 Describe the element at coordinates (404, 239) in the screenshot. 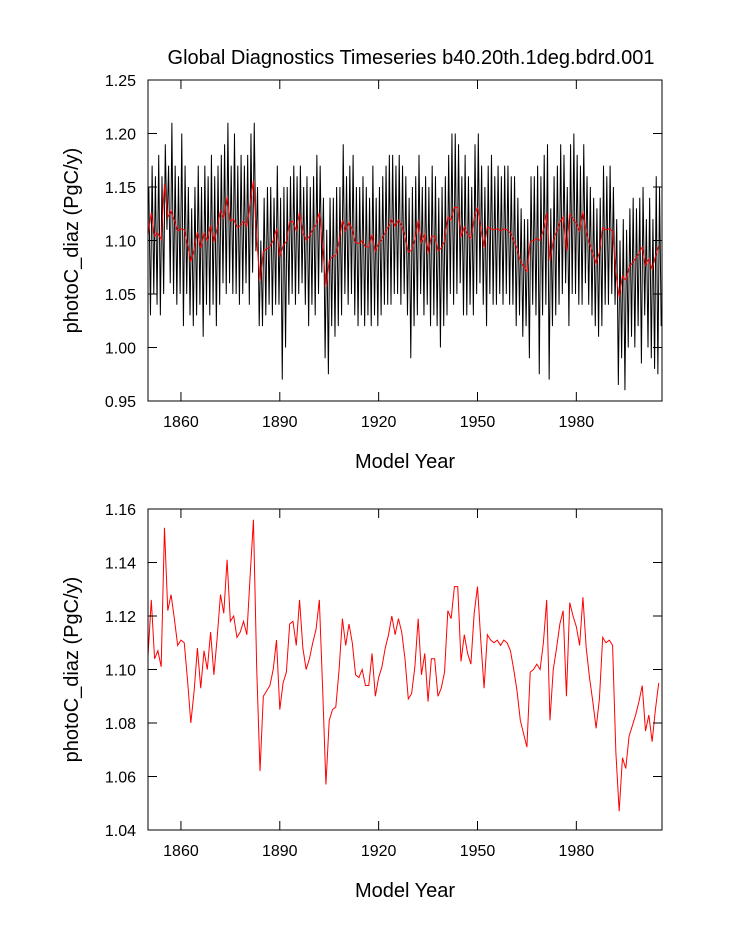

I see `data-line` at that location.